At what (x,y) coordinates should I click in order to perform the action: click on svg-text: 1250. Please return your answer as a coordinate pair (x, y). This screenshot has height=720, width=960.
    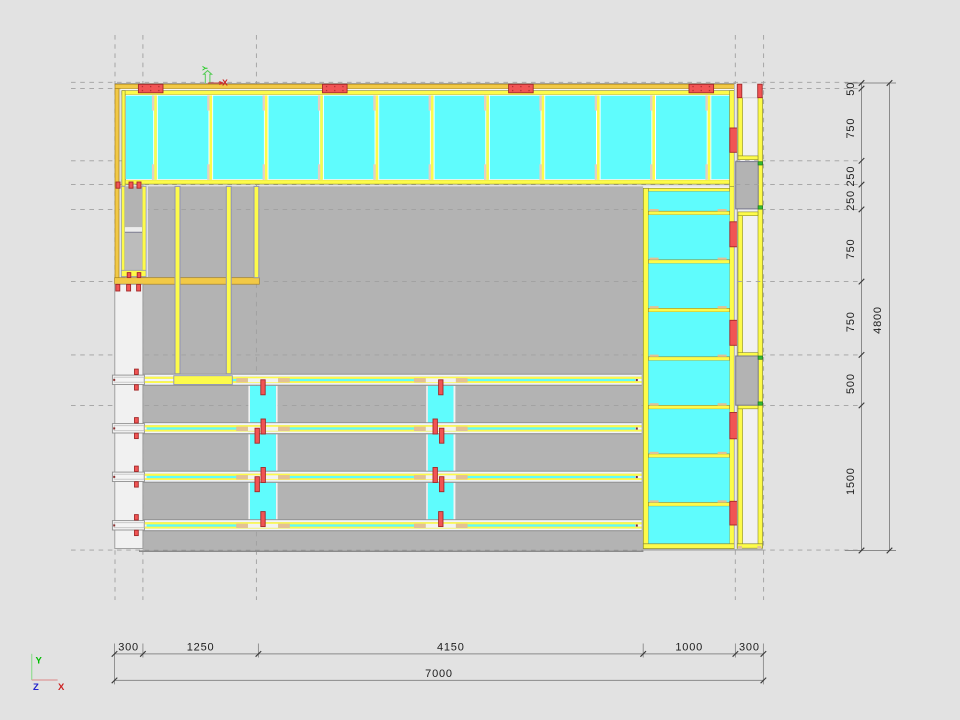
    Looking at the image, I should click on (201, 647).